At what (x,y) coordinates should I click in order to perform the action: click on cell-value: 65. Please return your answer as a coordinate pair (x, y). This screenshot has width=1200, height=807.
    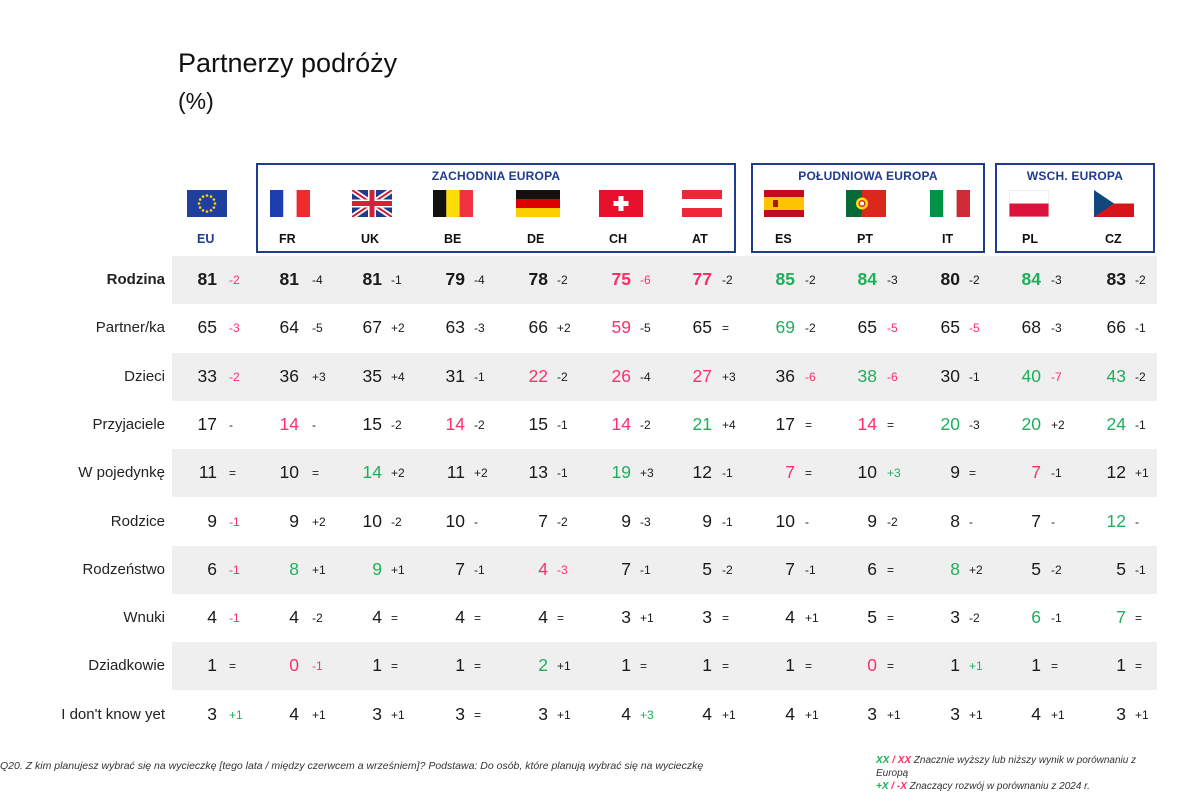
    Looking at the image, I should click on (702, 327).